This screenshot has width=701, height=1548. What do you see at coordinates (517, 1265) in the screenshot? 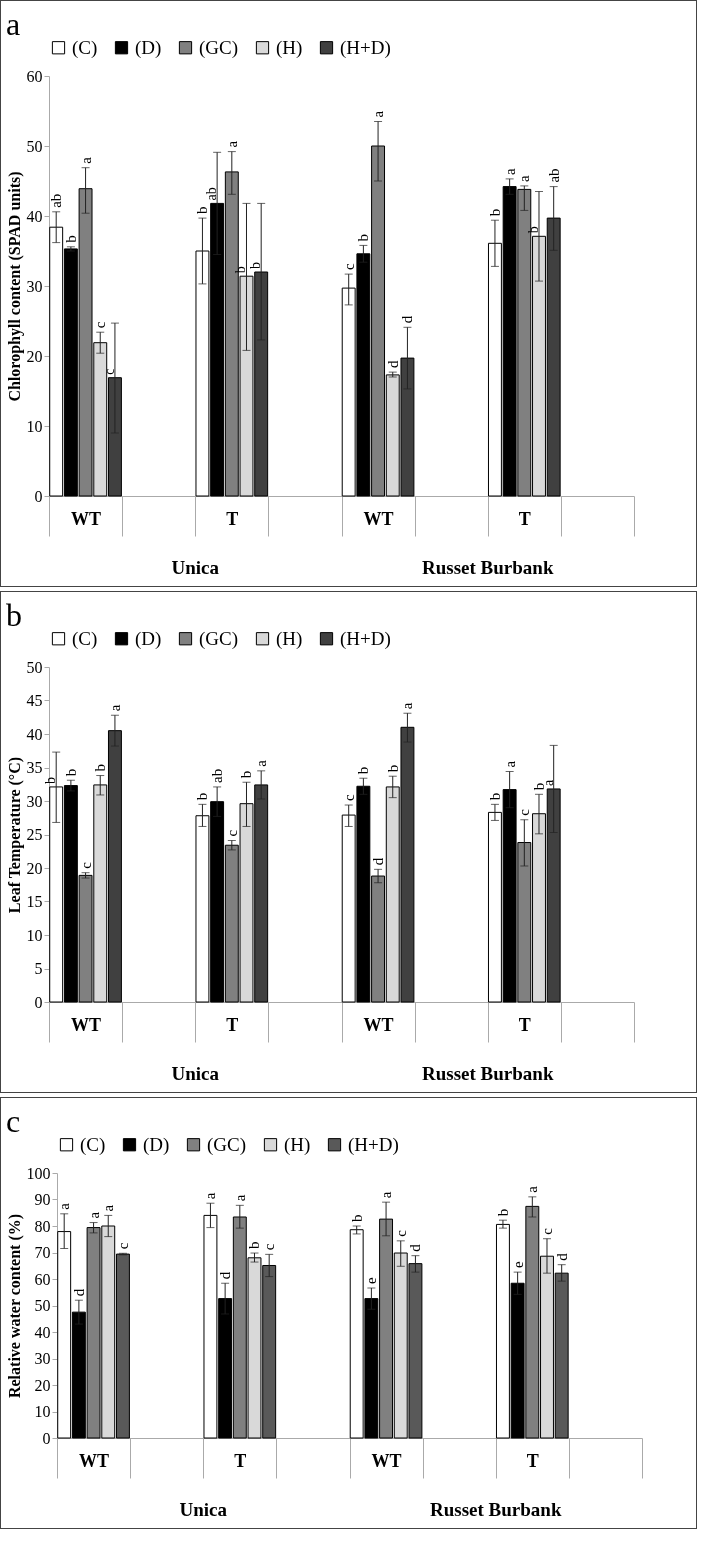
I see `data-label: e` at bounding box center [517, 1265].